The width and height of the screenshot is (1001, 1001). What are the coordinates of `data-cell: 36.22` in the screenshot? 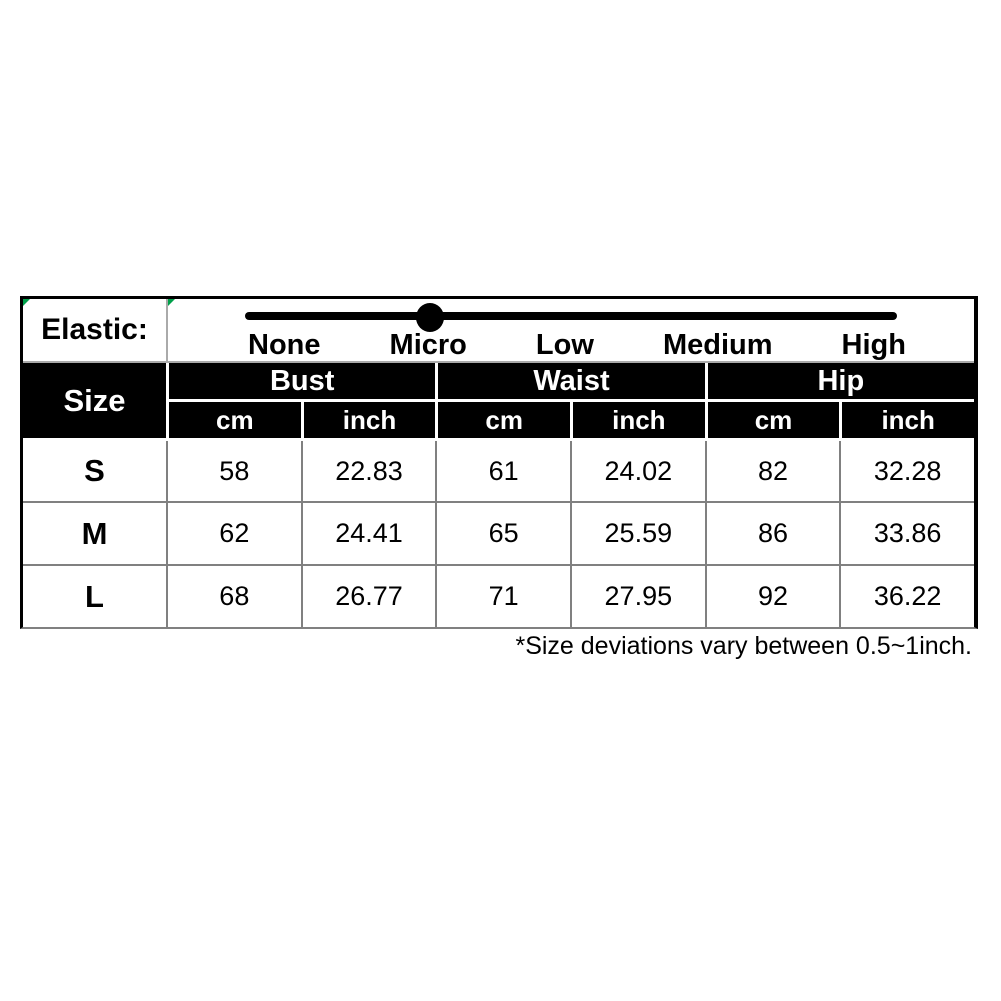 It's located at (907, 596).